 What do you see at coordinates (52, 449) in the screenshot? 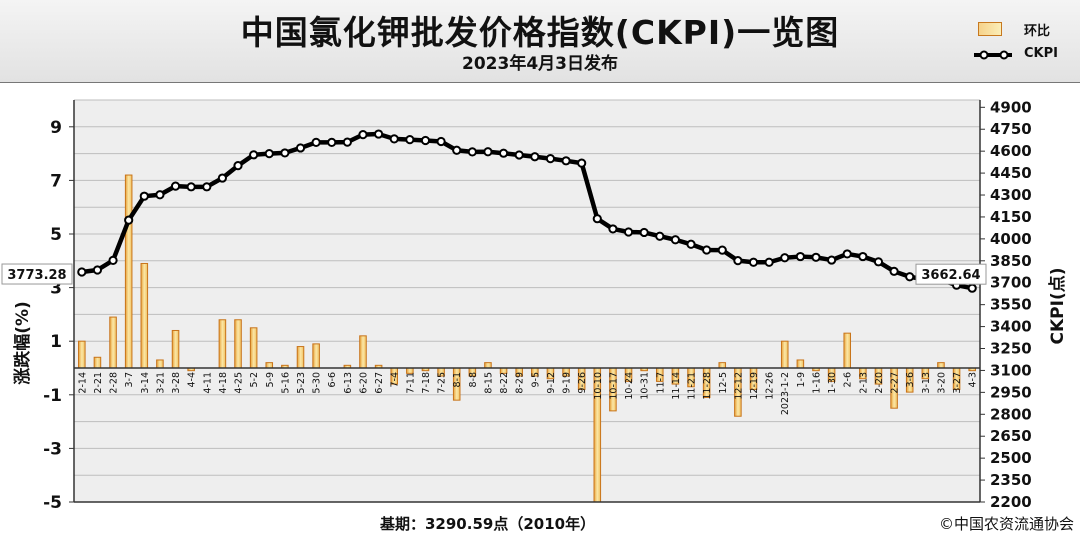
I see `left-tick-label: -3` at bounding box center [52, 449].